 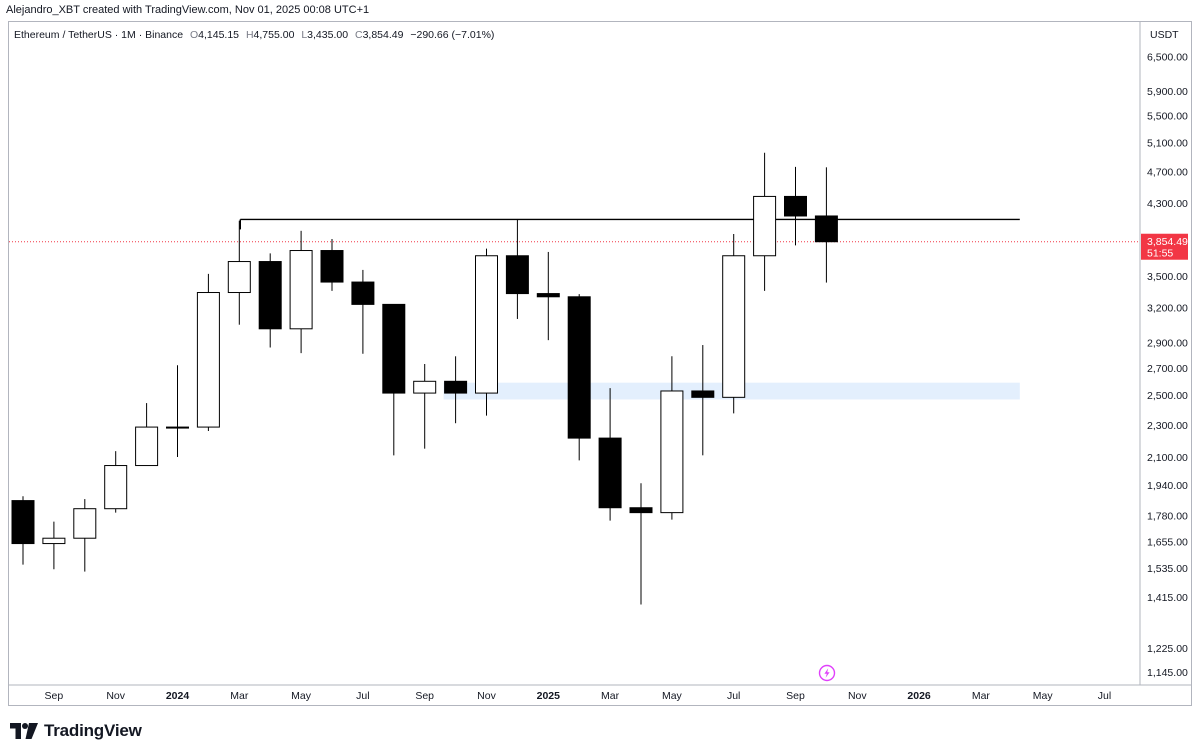 What do you see at coordinates (1167, 92) in the screenshot?
I see `price-tick-label: 5,900.00` at bounding box center [1167, 92].